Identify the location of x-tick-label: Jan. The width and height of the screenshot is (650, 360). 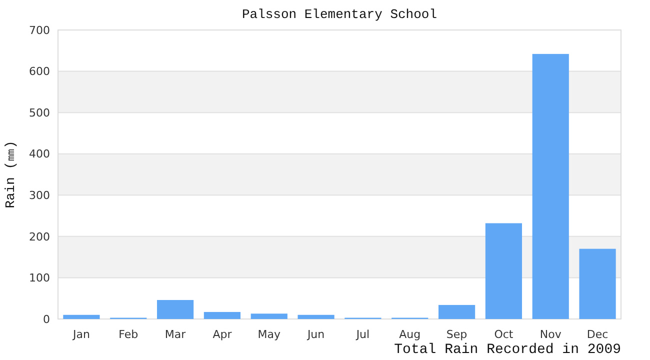
(81, 334).